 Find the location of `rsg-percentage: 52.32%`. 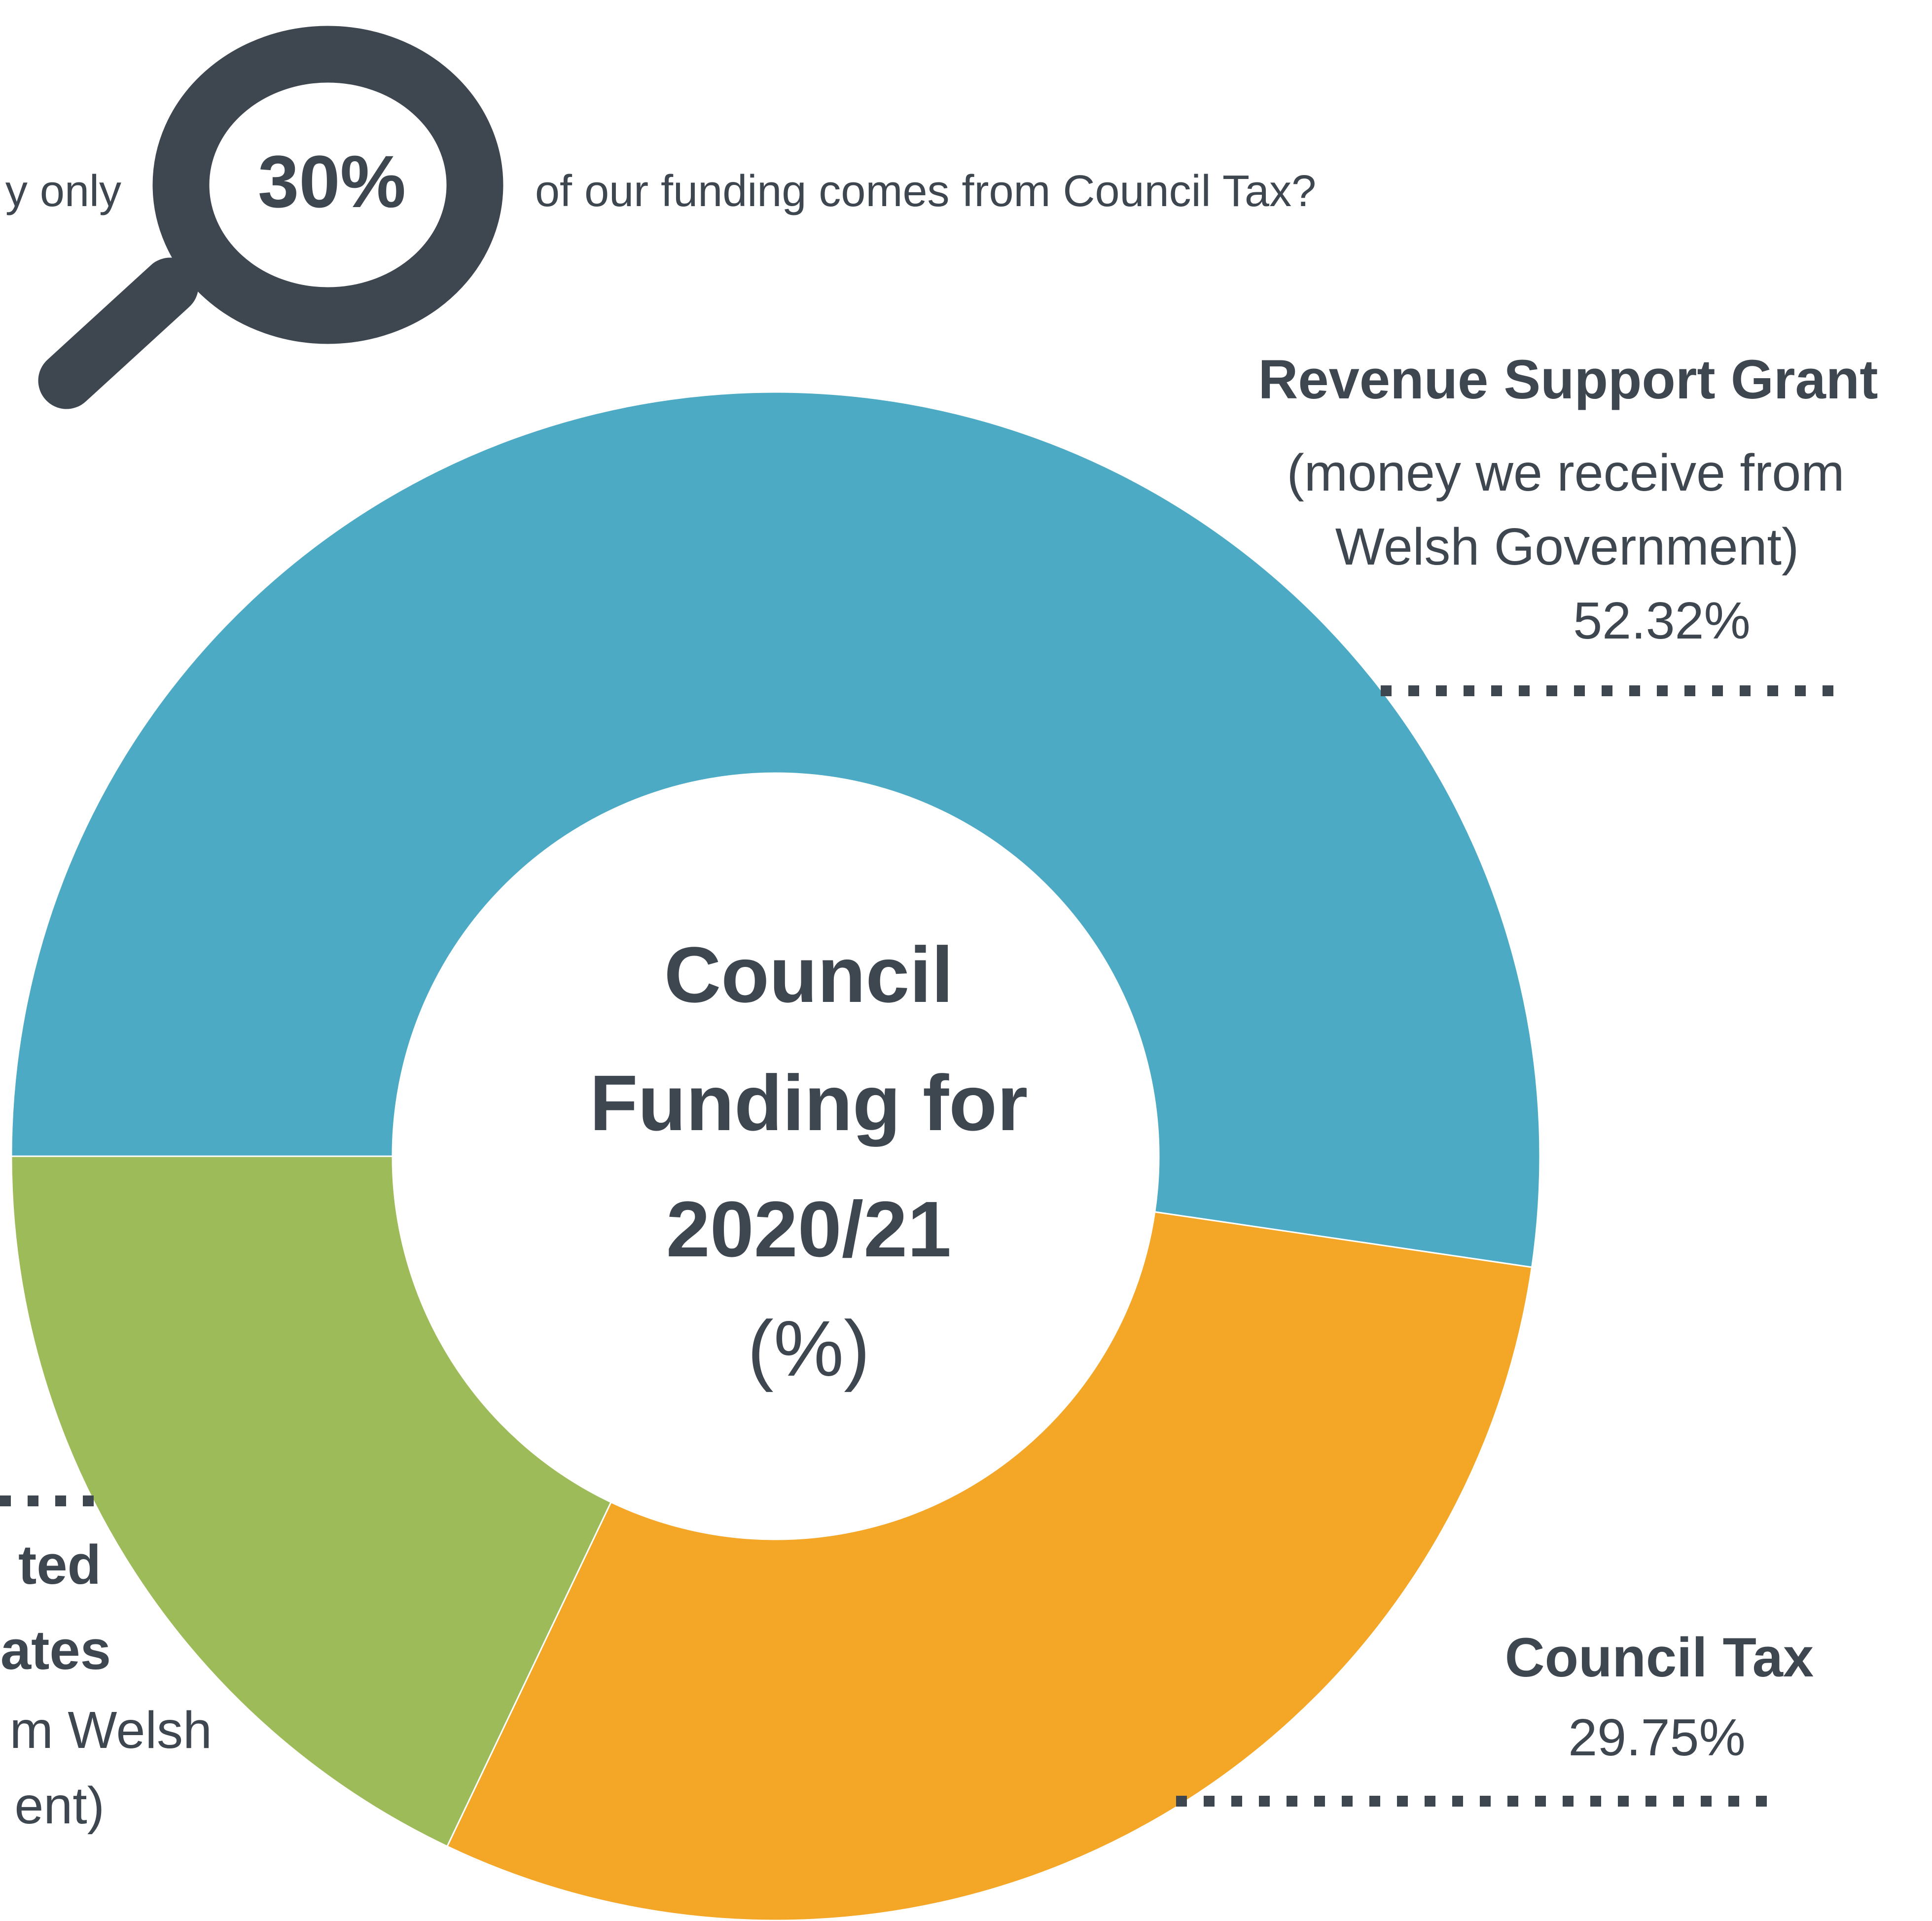

rsg-percentage: 52.32% is located at coordinates (1662, 621).